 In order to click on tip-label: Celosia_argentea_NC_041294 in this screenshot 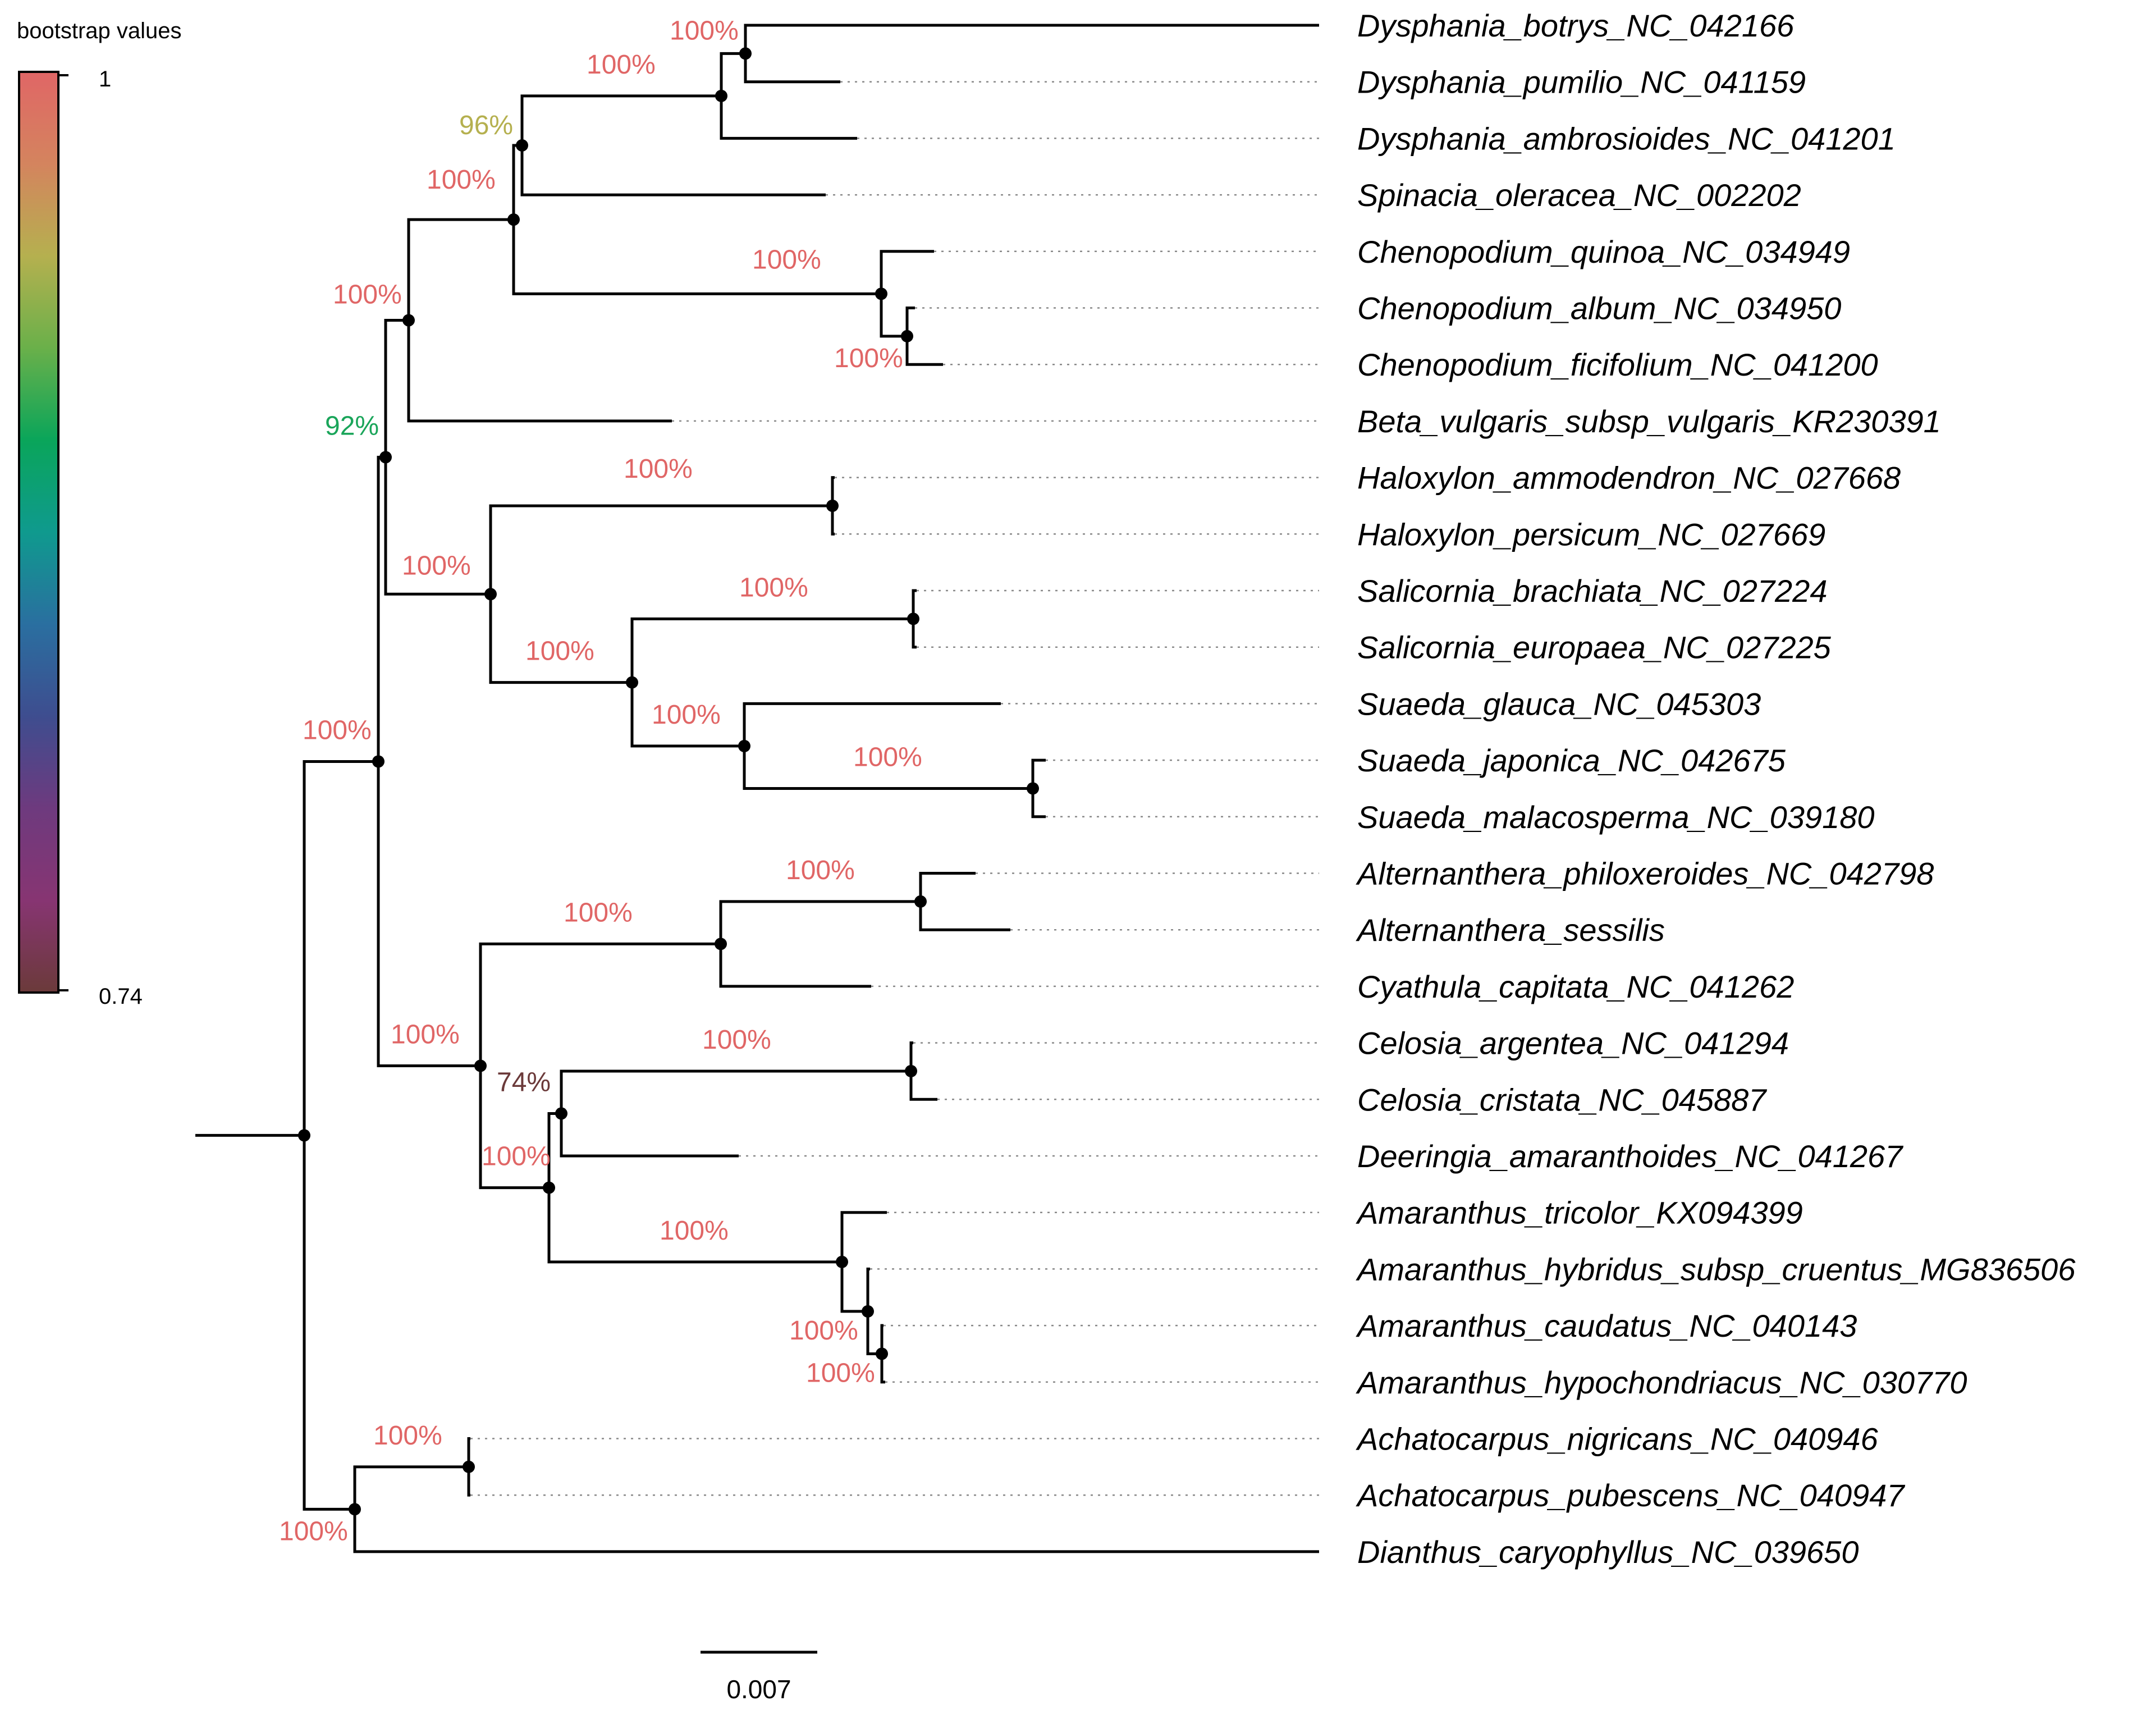, I will do `click(1573, 1043)`.